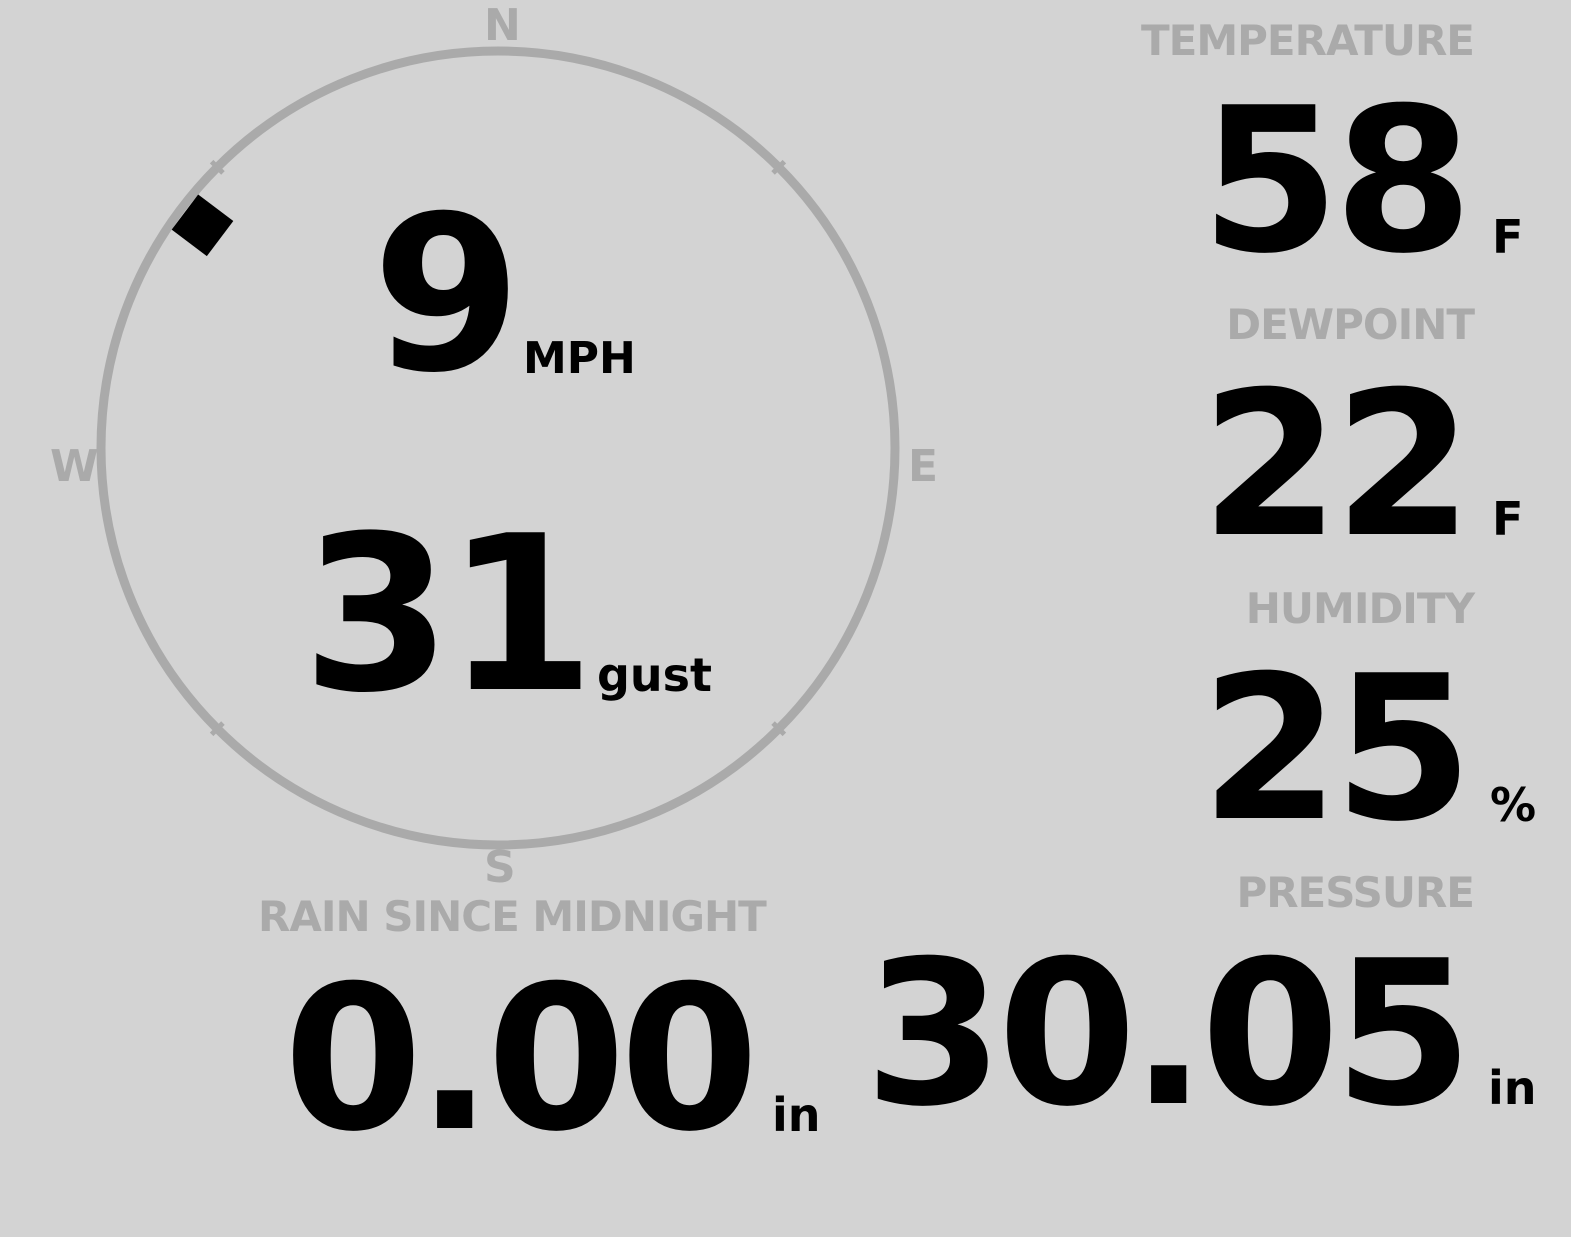 The height and width of the screenshot is (1237, 1571). Describe the element at coordinates (1360, 608) in the screenshot. I see `humidity-label: HUMIDITY` at that location.